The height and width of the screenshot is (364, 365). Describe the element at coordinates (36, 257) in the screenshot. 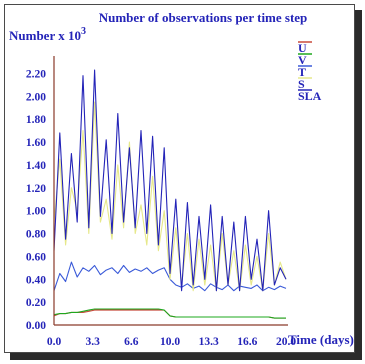

I see `y-tick-label: 0.60` at that location.